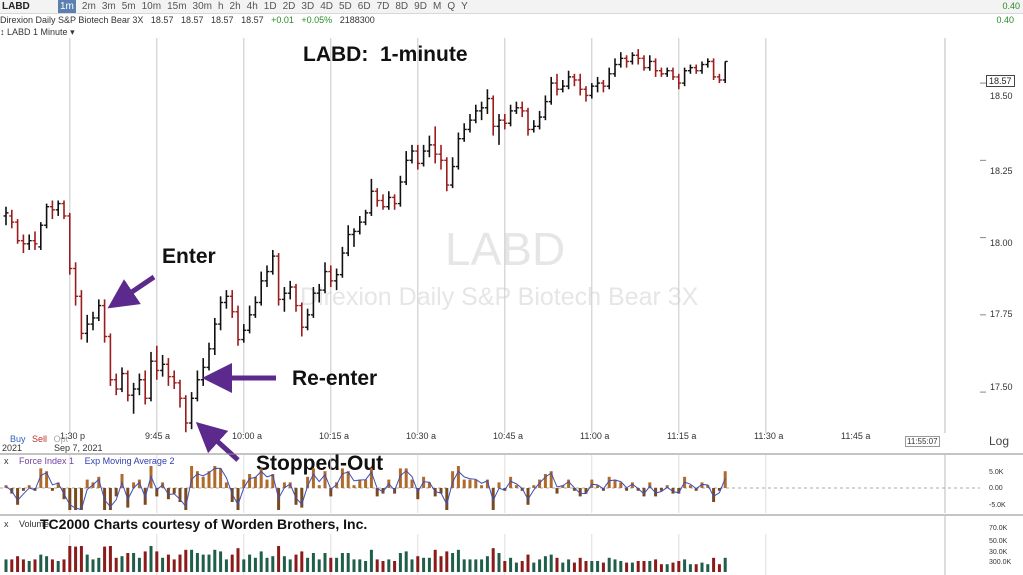 The height and width of the screenshot is (575, 1023). Describe the element at coordinates (252, 20) in the screenshot. I see `quote-close: 18.57` at that location.